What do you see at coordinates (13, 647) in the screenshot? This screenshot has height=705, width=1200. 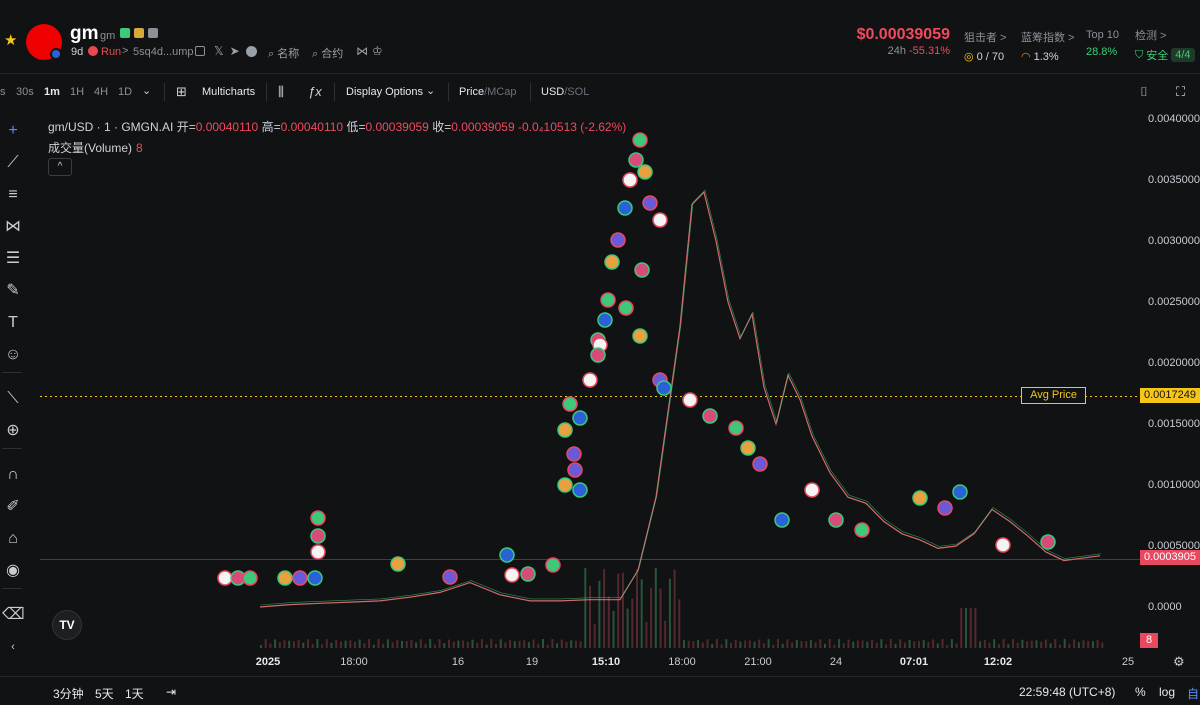 I see `collapse-tools-icon: ‹` at bounding box center [13, 647].